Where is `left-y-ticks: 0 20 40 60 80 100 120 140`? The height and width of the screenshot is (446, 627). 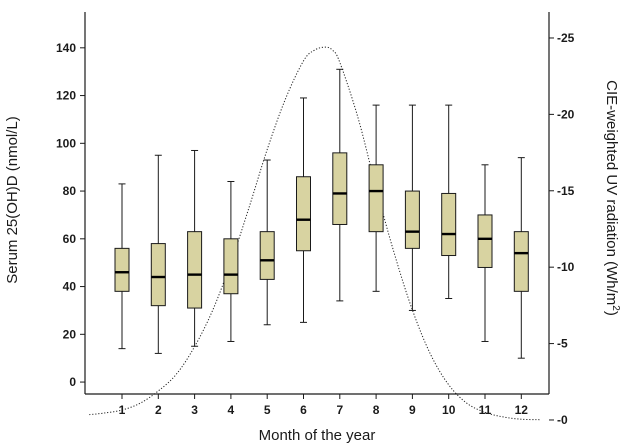 left-y-ticks: 0 20 40 60 80 100 120 140 is located at coordinates (70, 215).